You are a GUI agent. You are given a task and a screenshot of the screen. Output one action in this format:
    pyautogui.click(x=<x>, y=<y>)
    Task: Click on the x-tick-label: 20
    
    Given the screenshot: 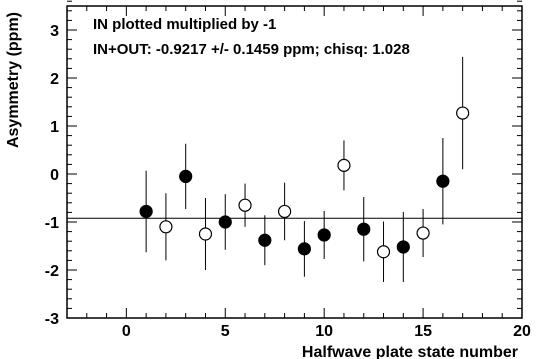 What is the action you would take?
    pyautogui.click(x=522, y=331)
    